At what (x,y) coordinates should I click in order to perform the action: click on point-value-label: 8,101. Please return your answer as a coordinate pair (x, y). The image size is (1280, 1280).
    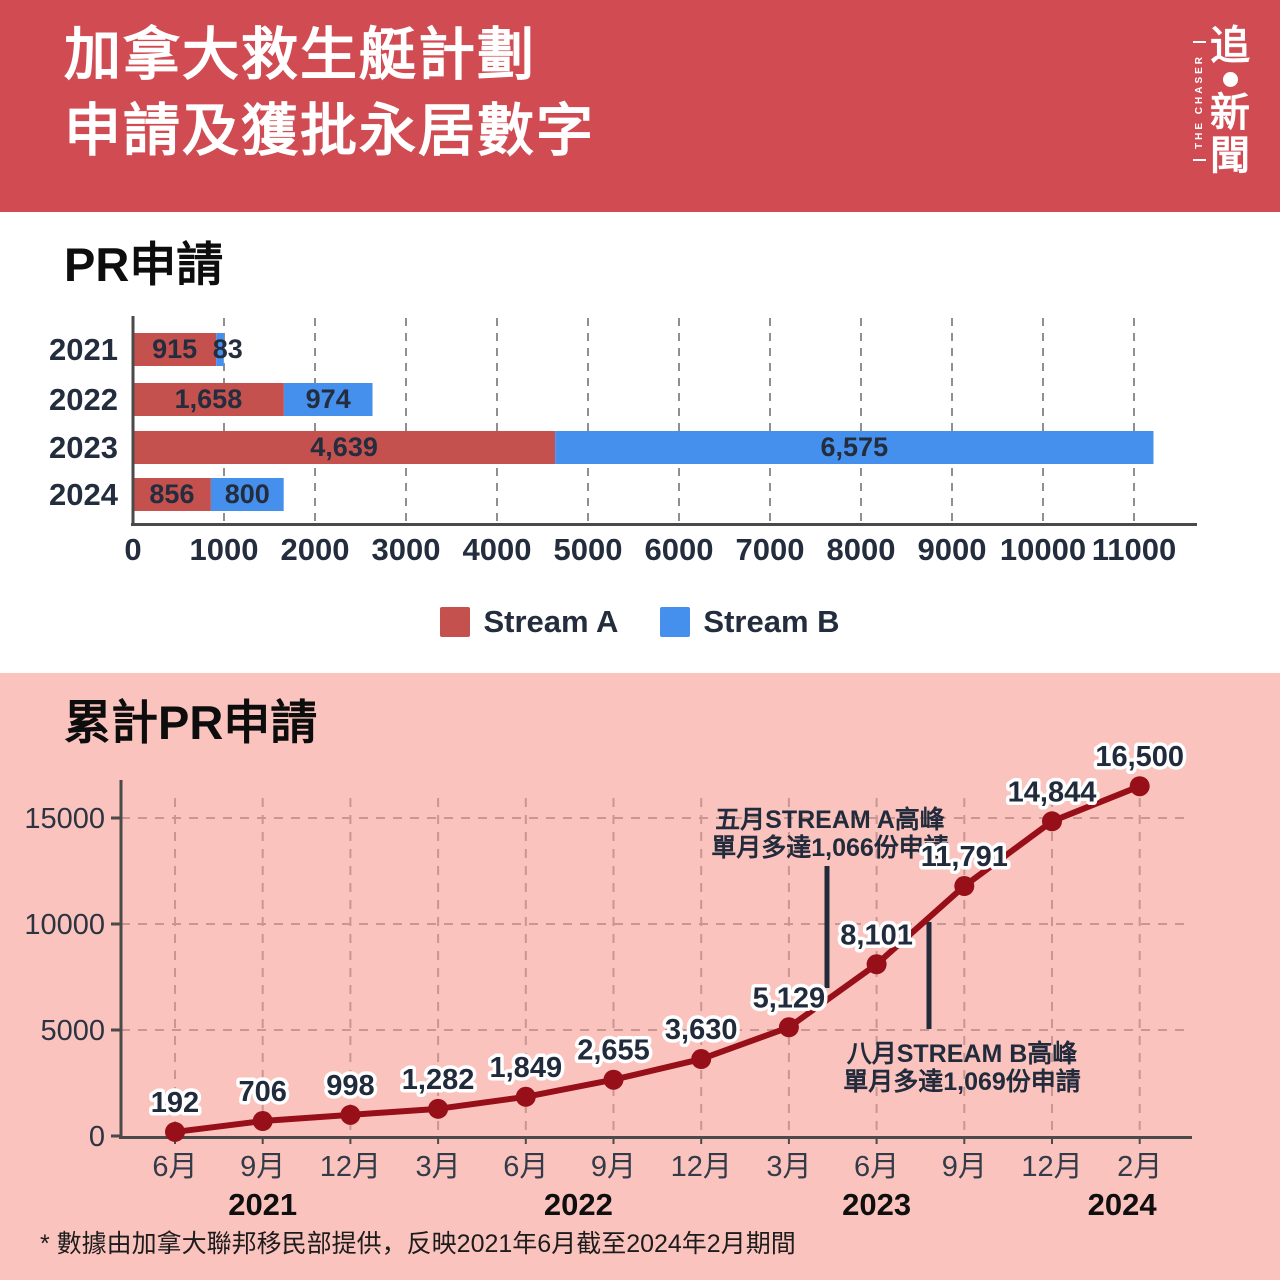
    Looking at the image, I should click on (876, 935).